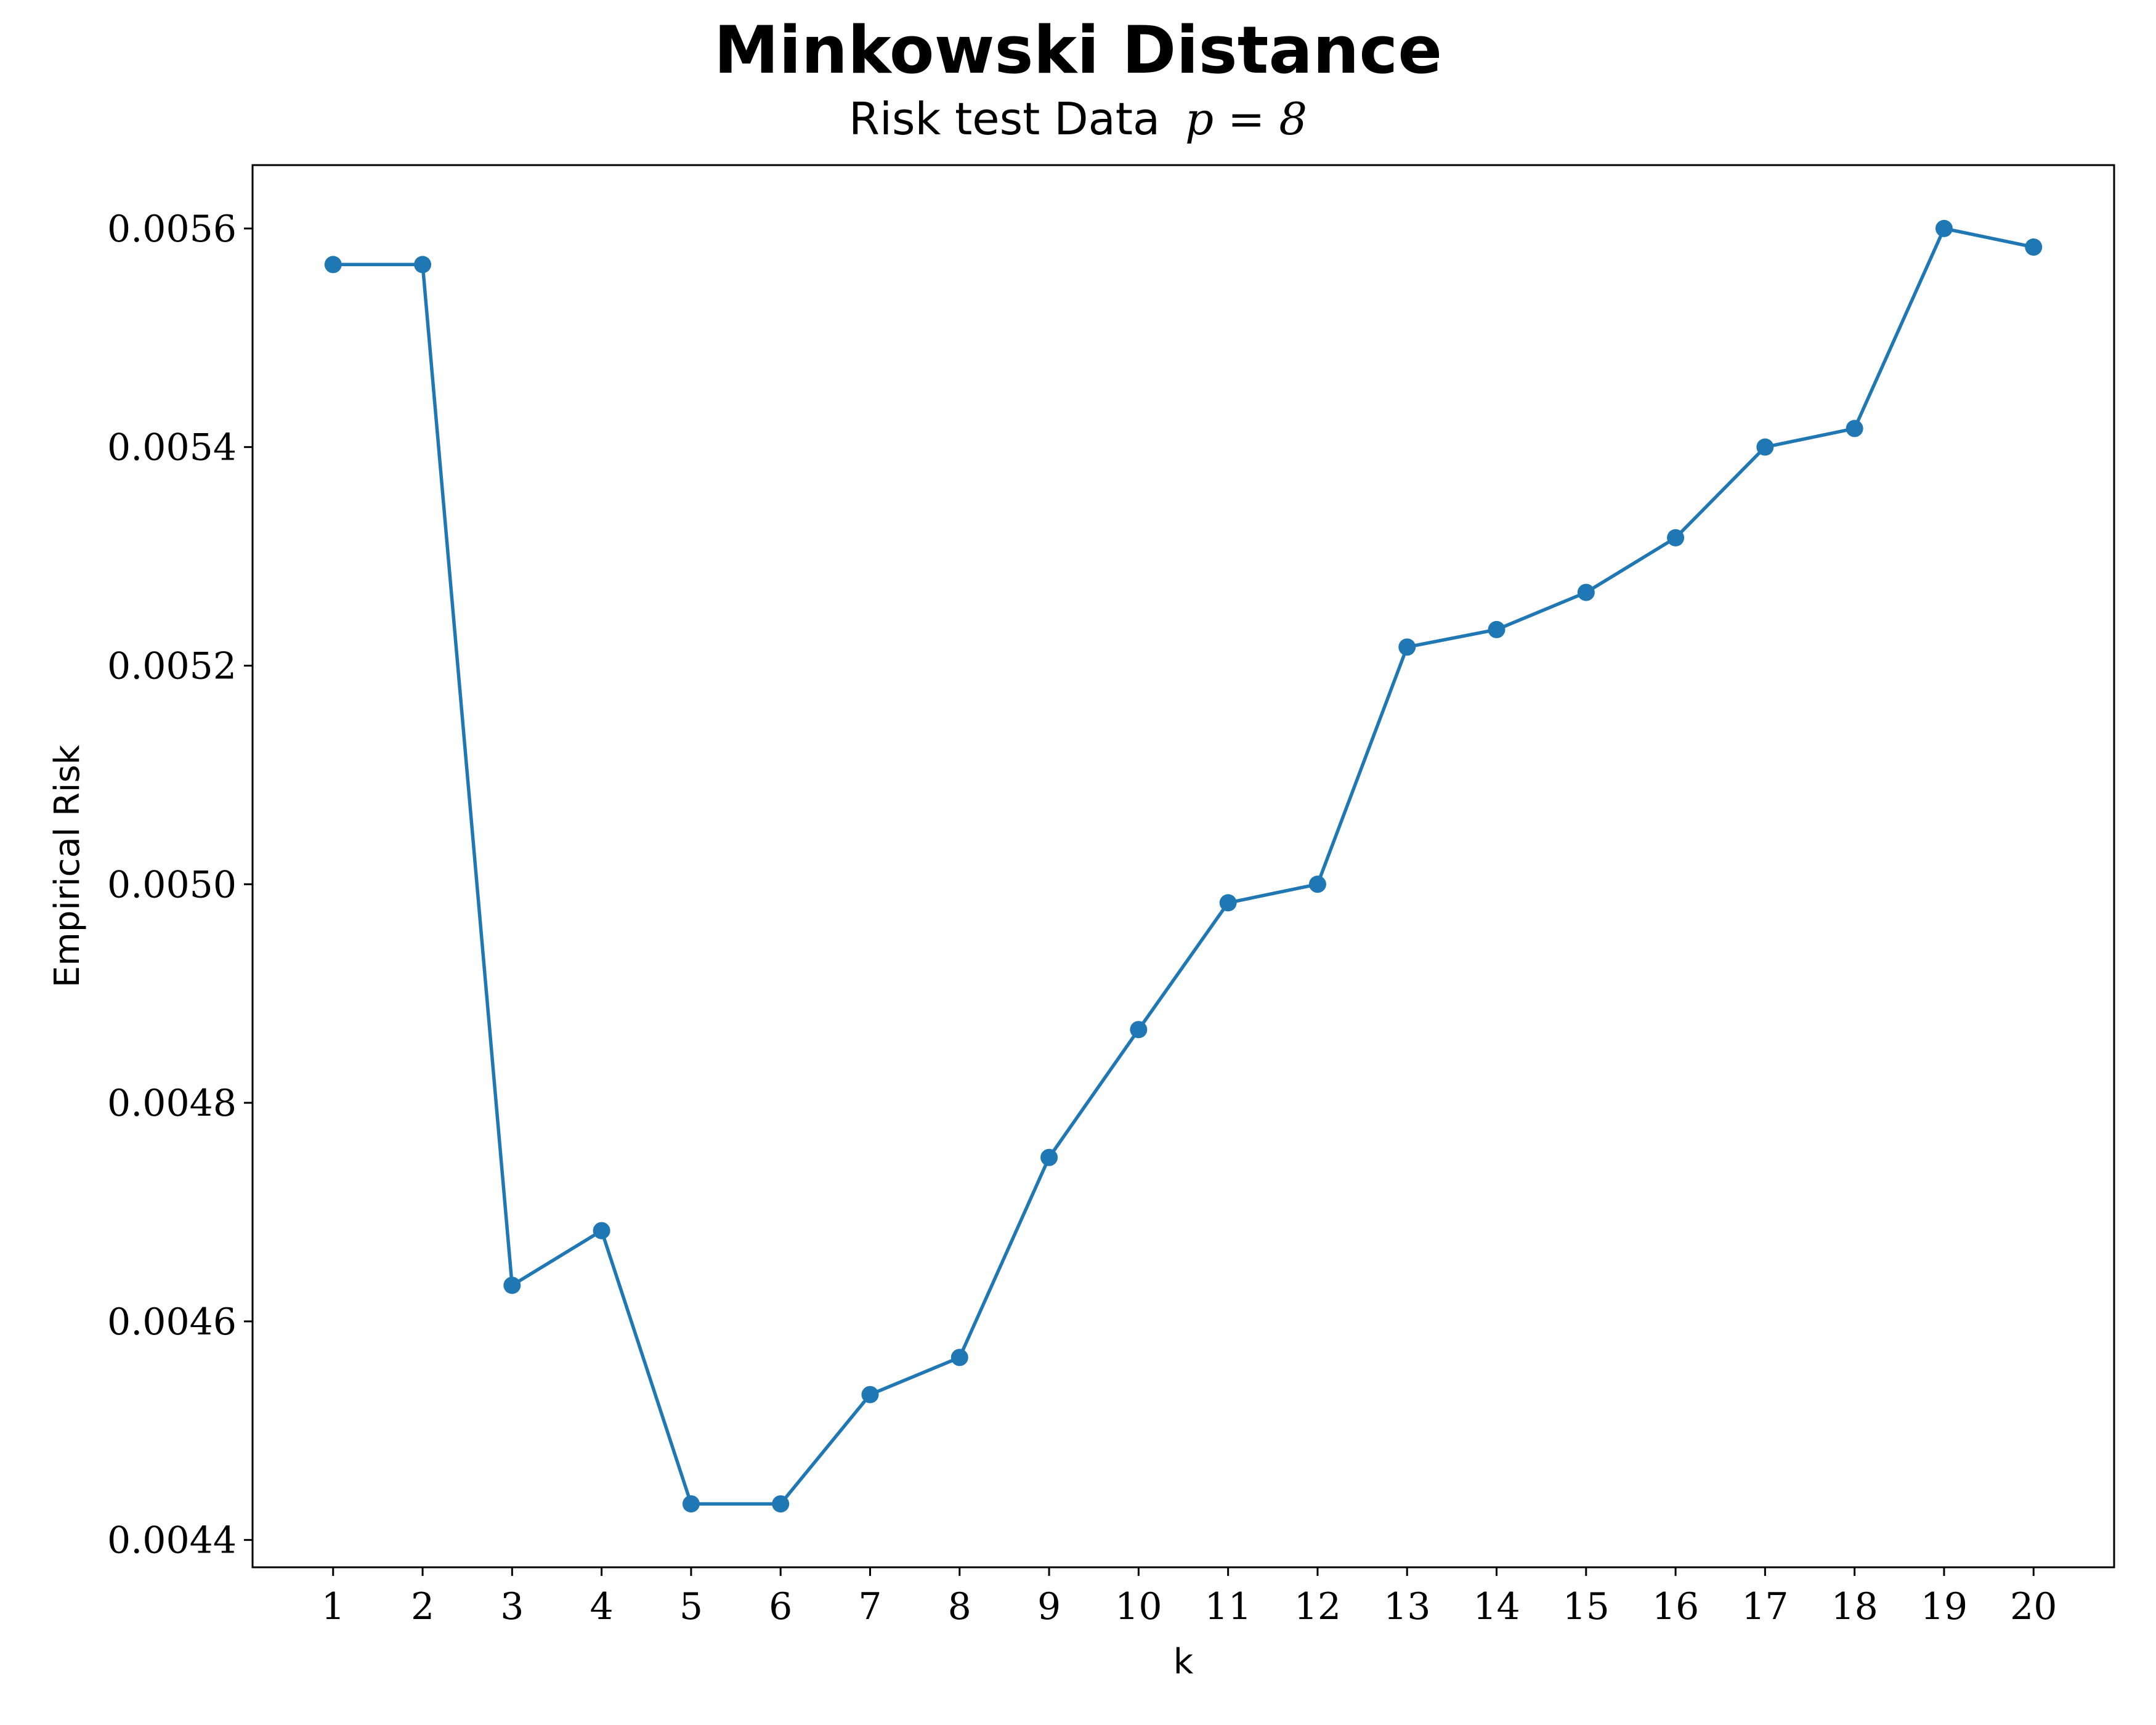  I want to click on subtitle-text: Risk test Data, so click(1004, 119).